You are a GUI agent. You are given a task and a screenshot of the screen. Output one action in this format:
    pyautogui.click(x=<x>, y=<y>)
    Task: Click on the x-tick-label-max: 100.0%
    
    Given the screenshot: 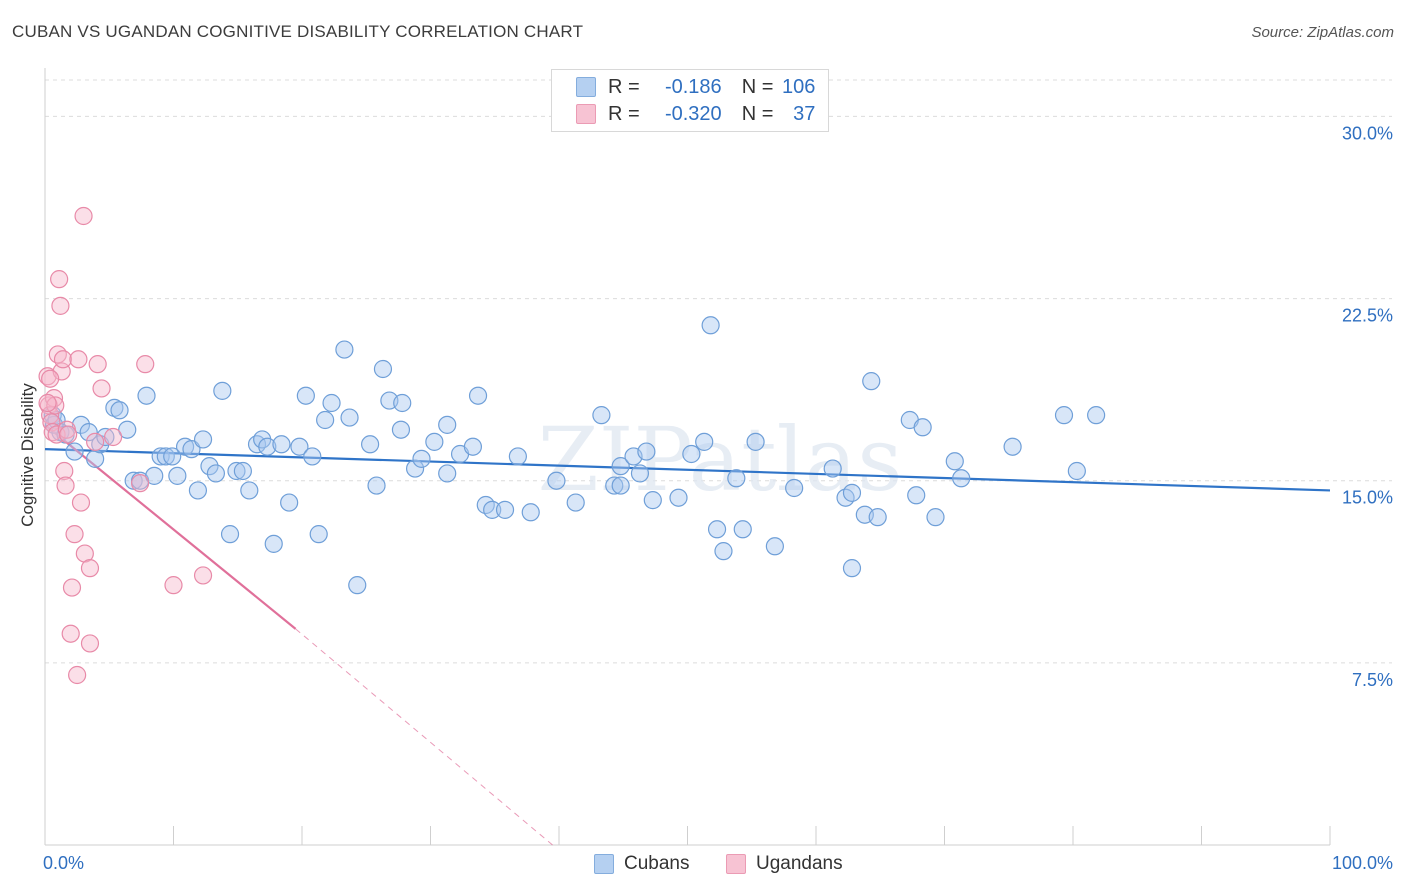 What is the action you would take?
    pyautogui.click(x=1362, y=863)
    